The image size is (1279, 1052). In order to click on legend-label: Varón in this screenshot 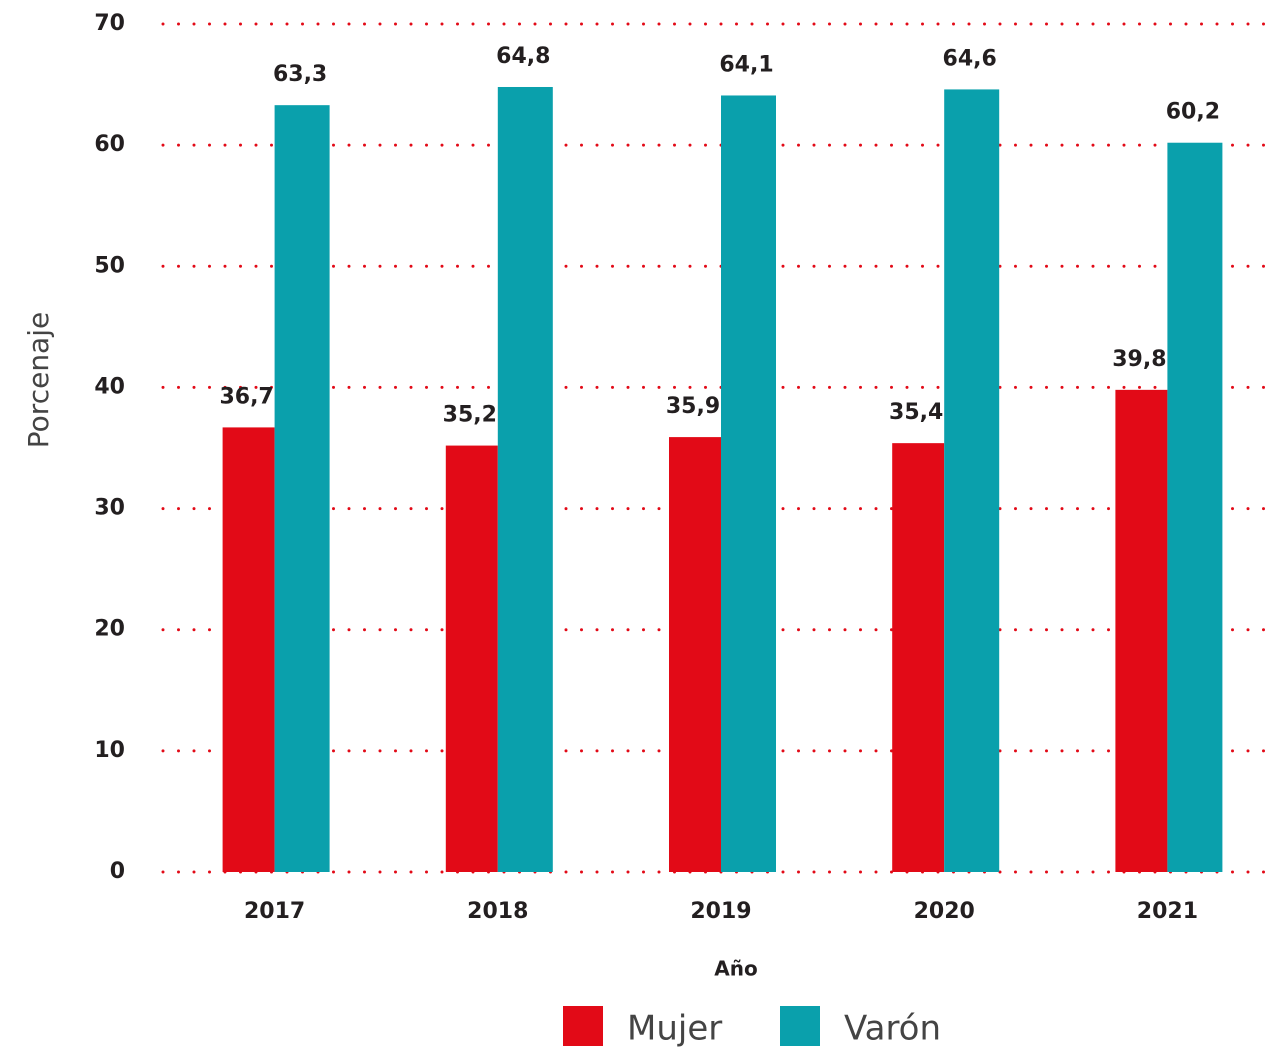, I will do `click(892, 1029)`.